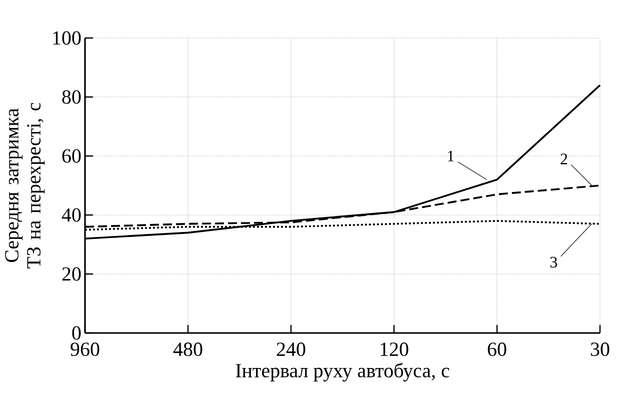  Describe the element at coordinates (564, 159) in the screenshot. I see `annotation: 2` at that location.